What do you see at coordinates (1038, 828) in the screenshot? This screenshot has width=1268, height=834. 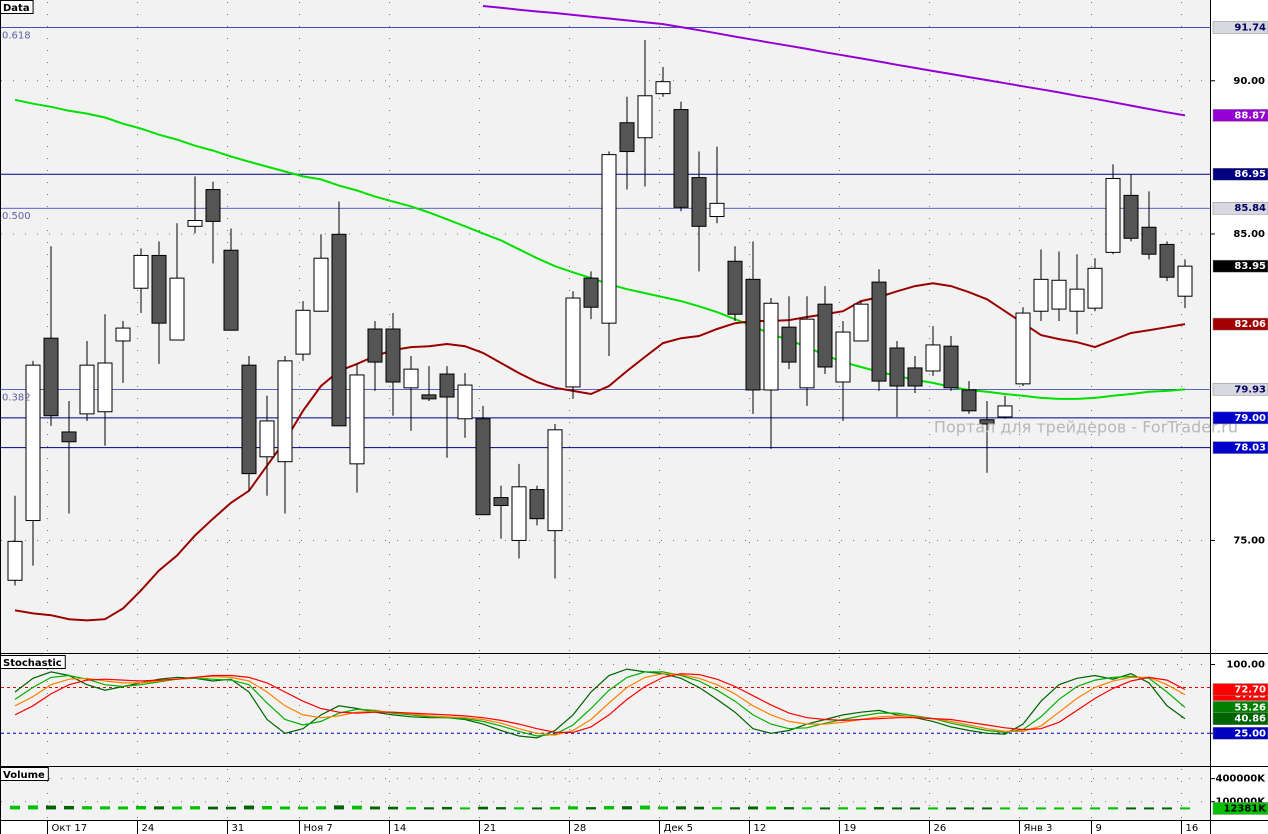 I see `x-tick-label: Янв 3` at bounding box center [1038, 828].